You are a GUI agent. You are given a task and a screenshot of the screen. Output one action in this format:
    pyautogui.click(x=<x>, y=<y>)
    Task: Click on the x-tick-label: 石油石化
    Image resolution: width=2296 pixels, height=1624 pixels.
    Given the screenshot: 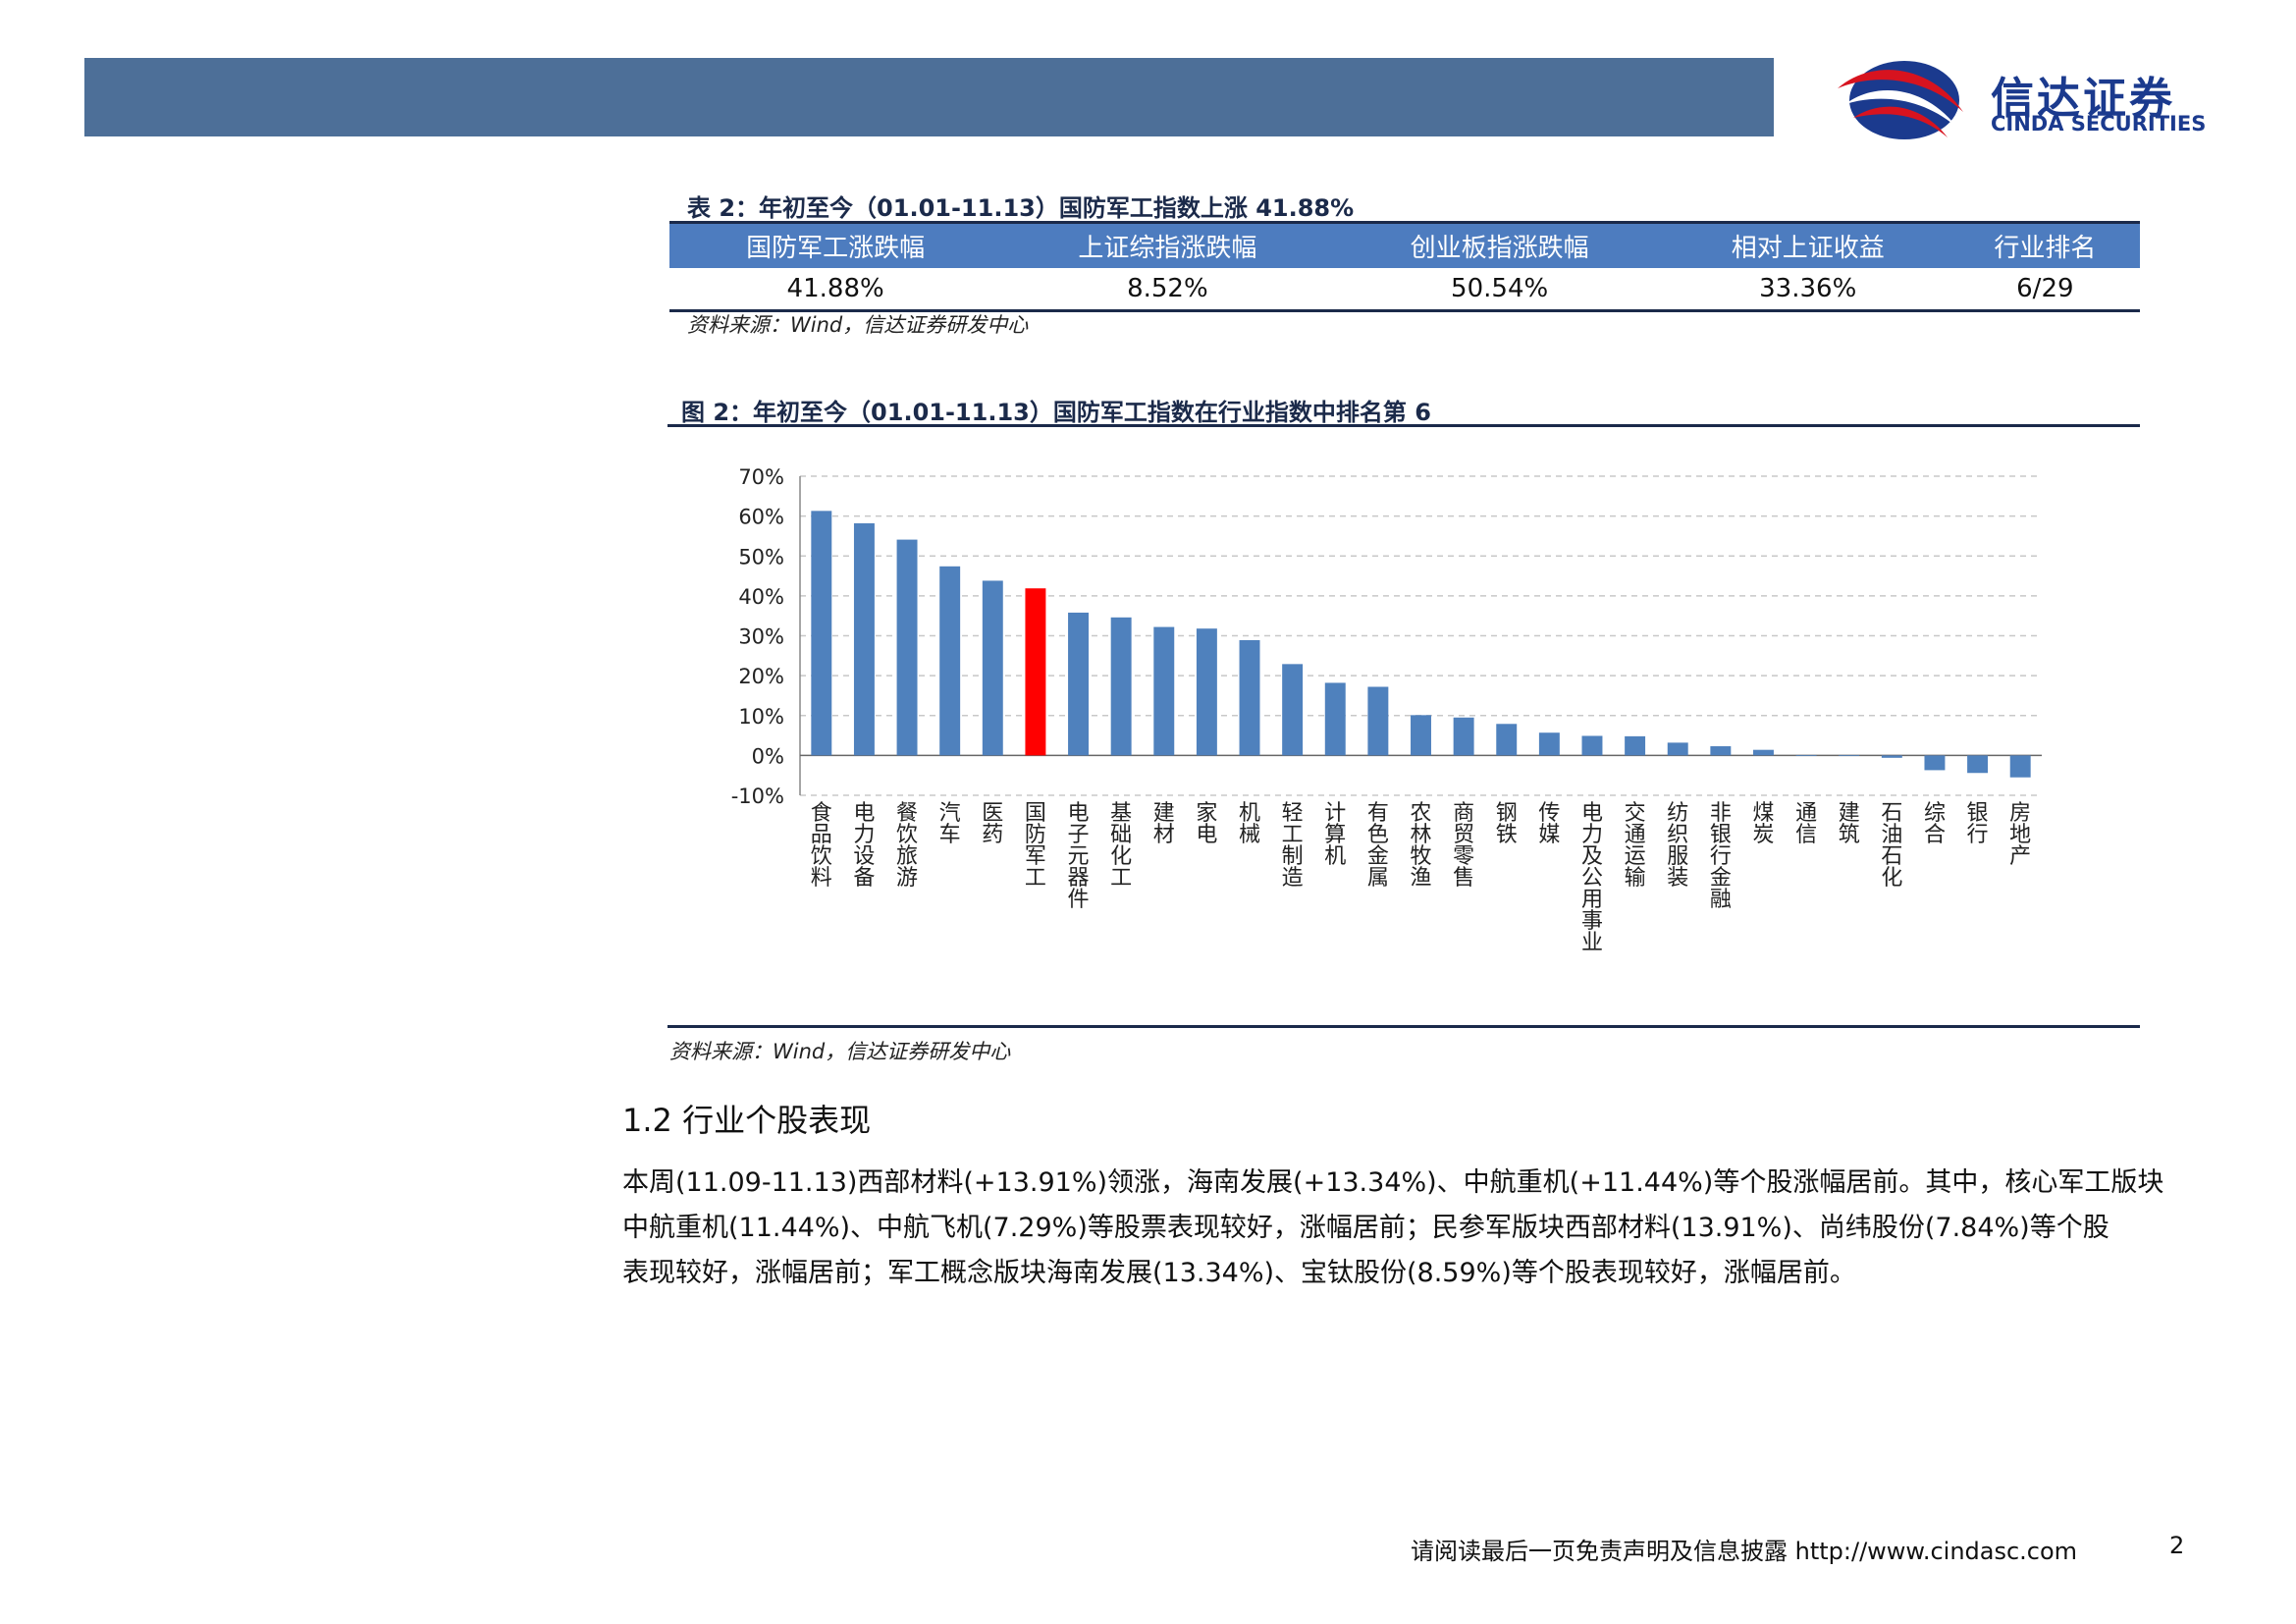 What is the action you would take?
    pyautogui.click(x=1891, y=846)
    